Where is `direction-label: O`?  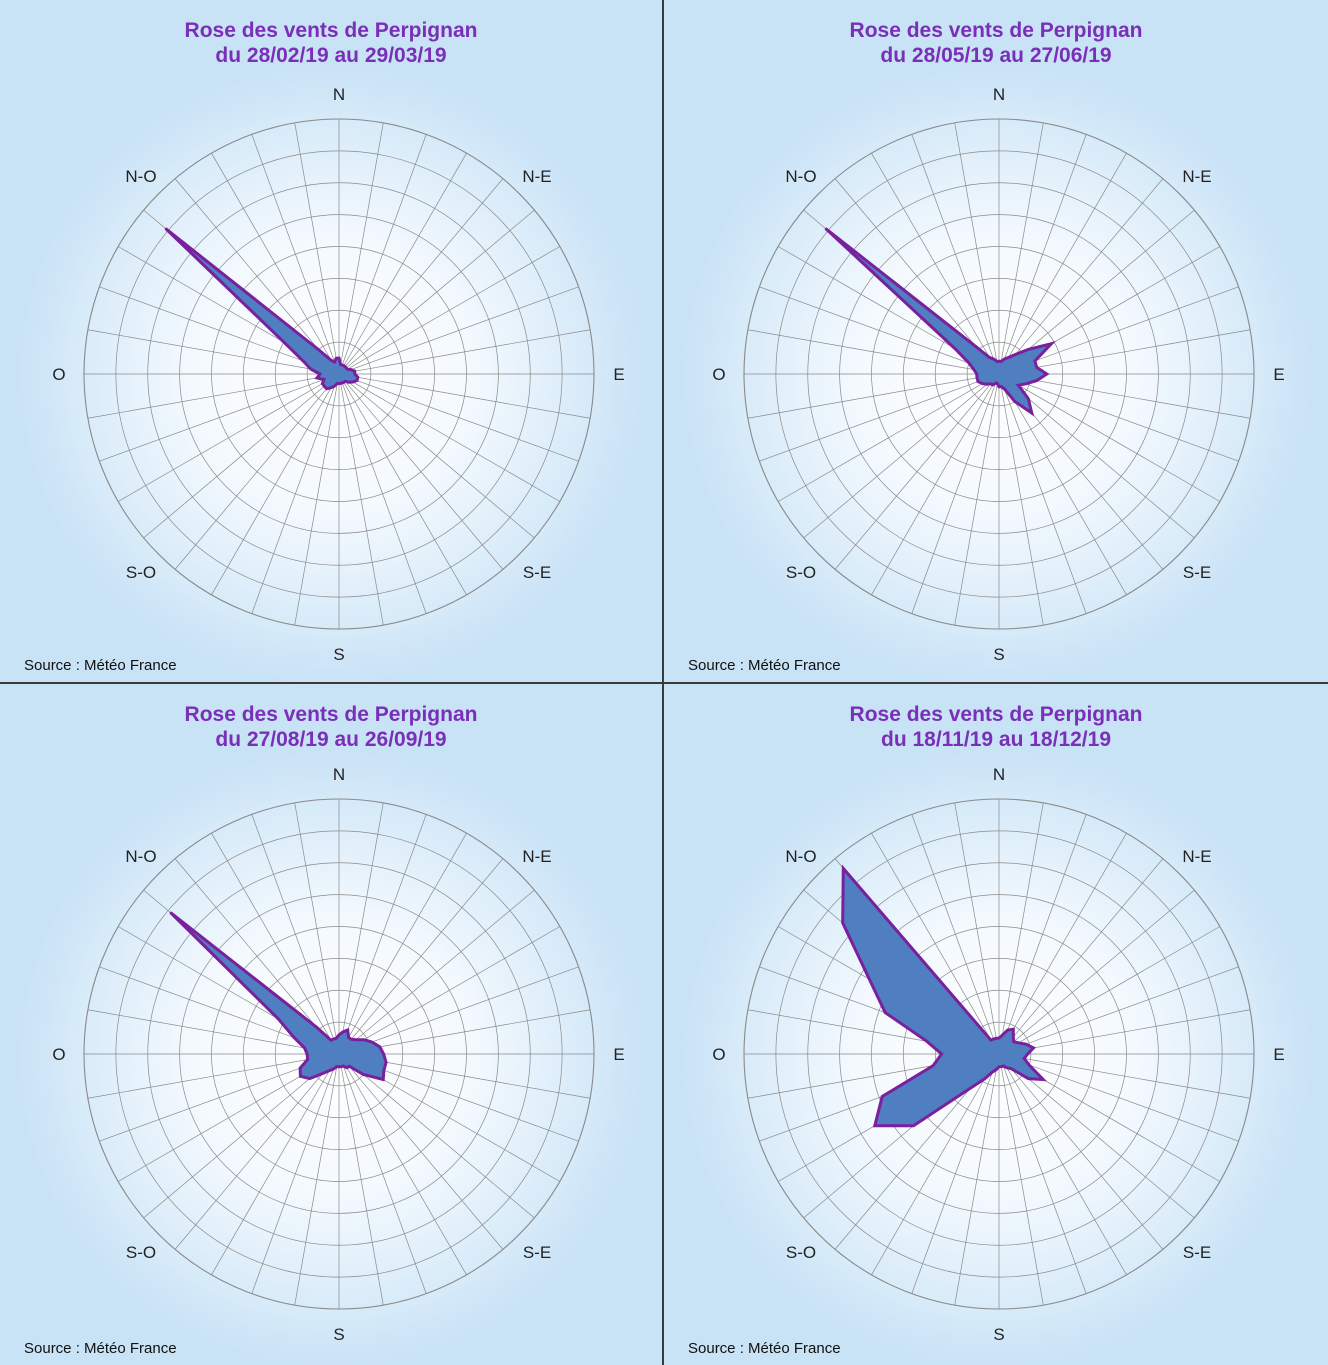
direction-label: O is located at coordinates (718, 1054).